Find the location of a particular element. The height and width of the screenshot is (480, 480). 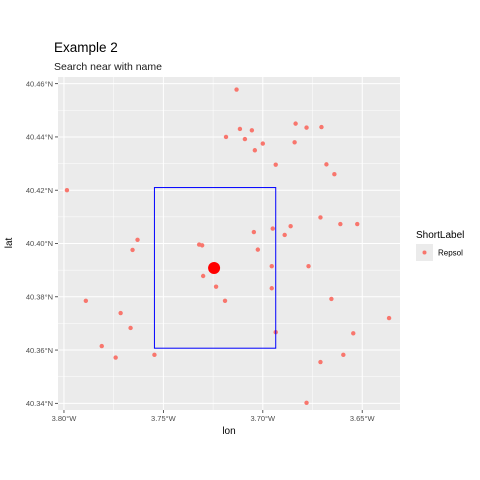

y-tick-label: 40.40°N is located at coordinates (39, 243).